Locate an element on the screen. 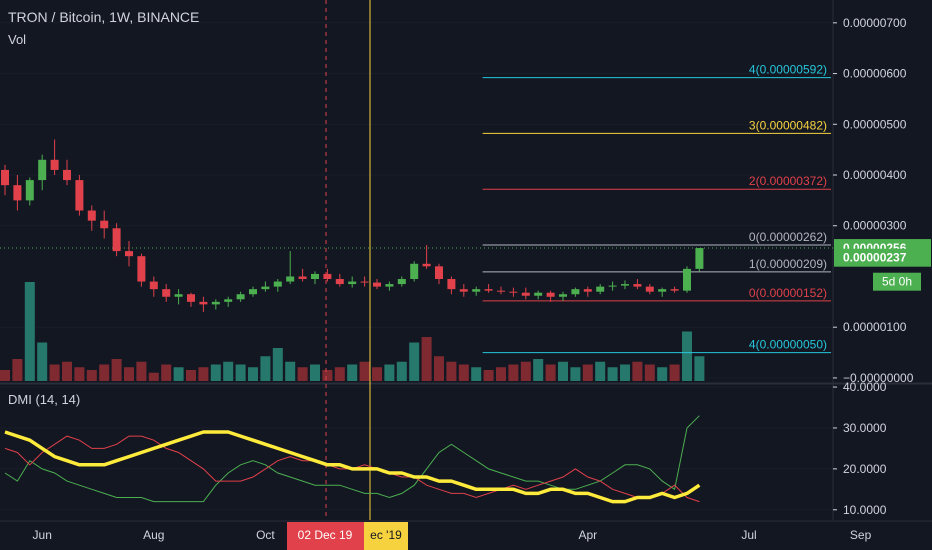 The width and height of the screenshot is (932, 550). volume-bars is located at coordinates (352, 331).